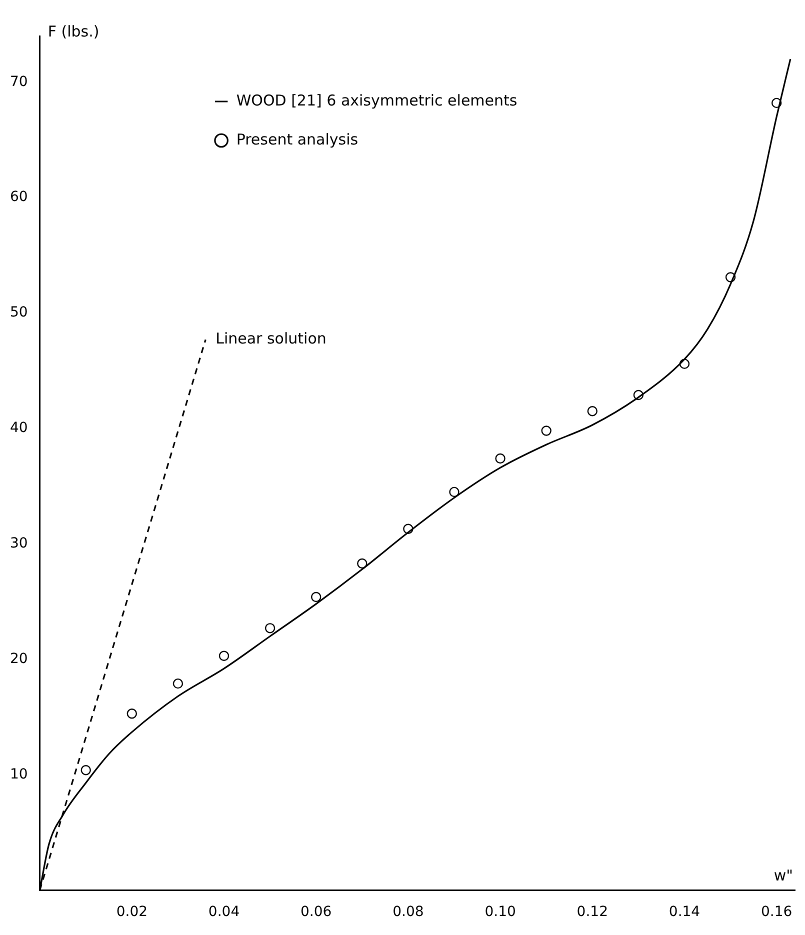 The image size is (805, 935). I want to click on x-axis-title: w", so click(783, 875).